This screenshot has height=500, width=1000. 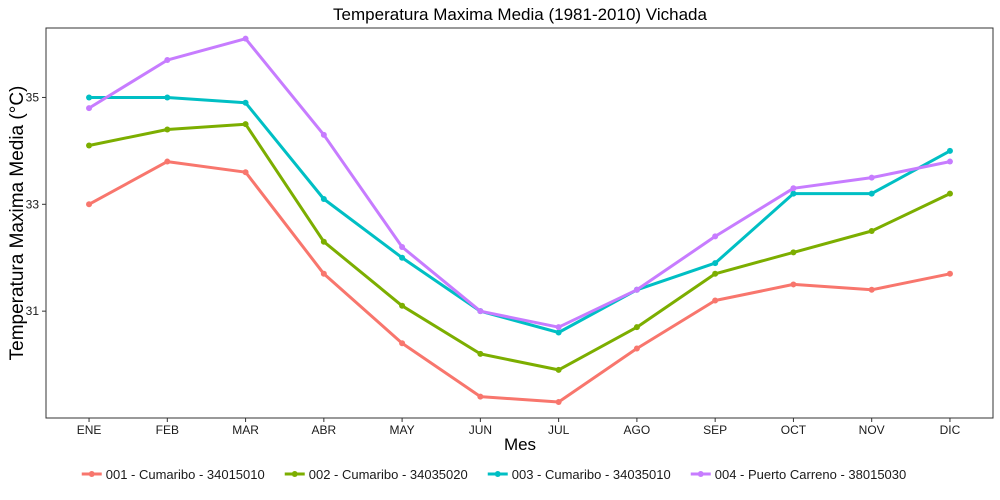 What do you see at coordinates (872, 430) in the screenshot?
I see `x-tick-label: NOV` at bounding box center [872, 430].